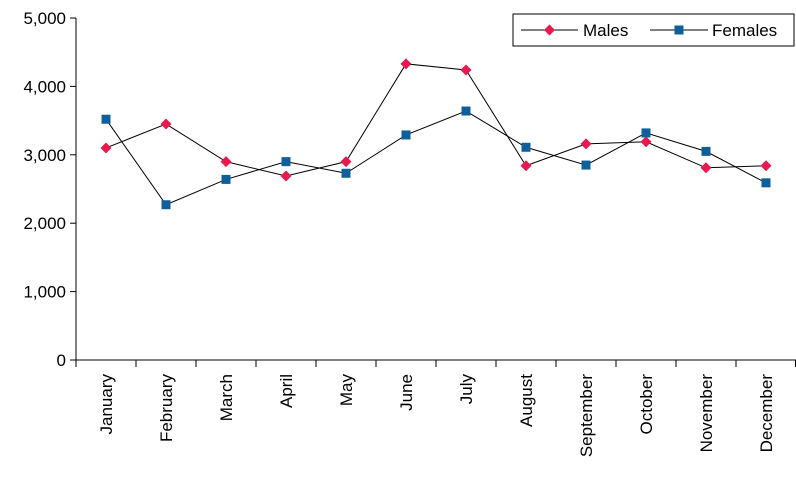  What do you see at coordinates (526, 400) in the screenshot?
I see `x-tick-label: August` at bounding box center [526, 400].